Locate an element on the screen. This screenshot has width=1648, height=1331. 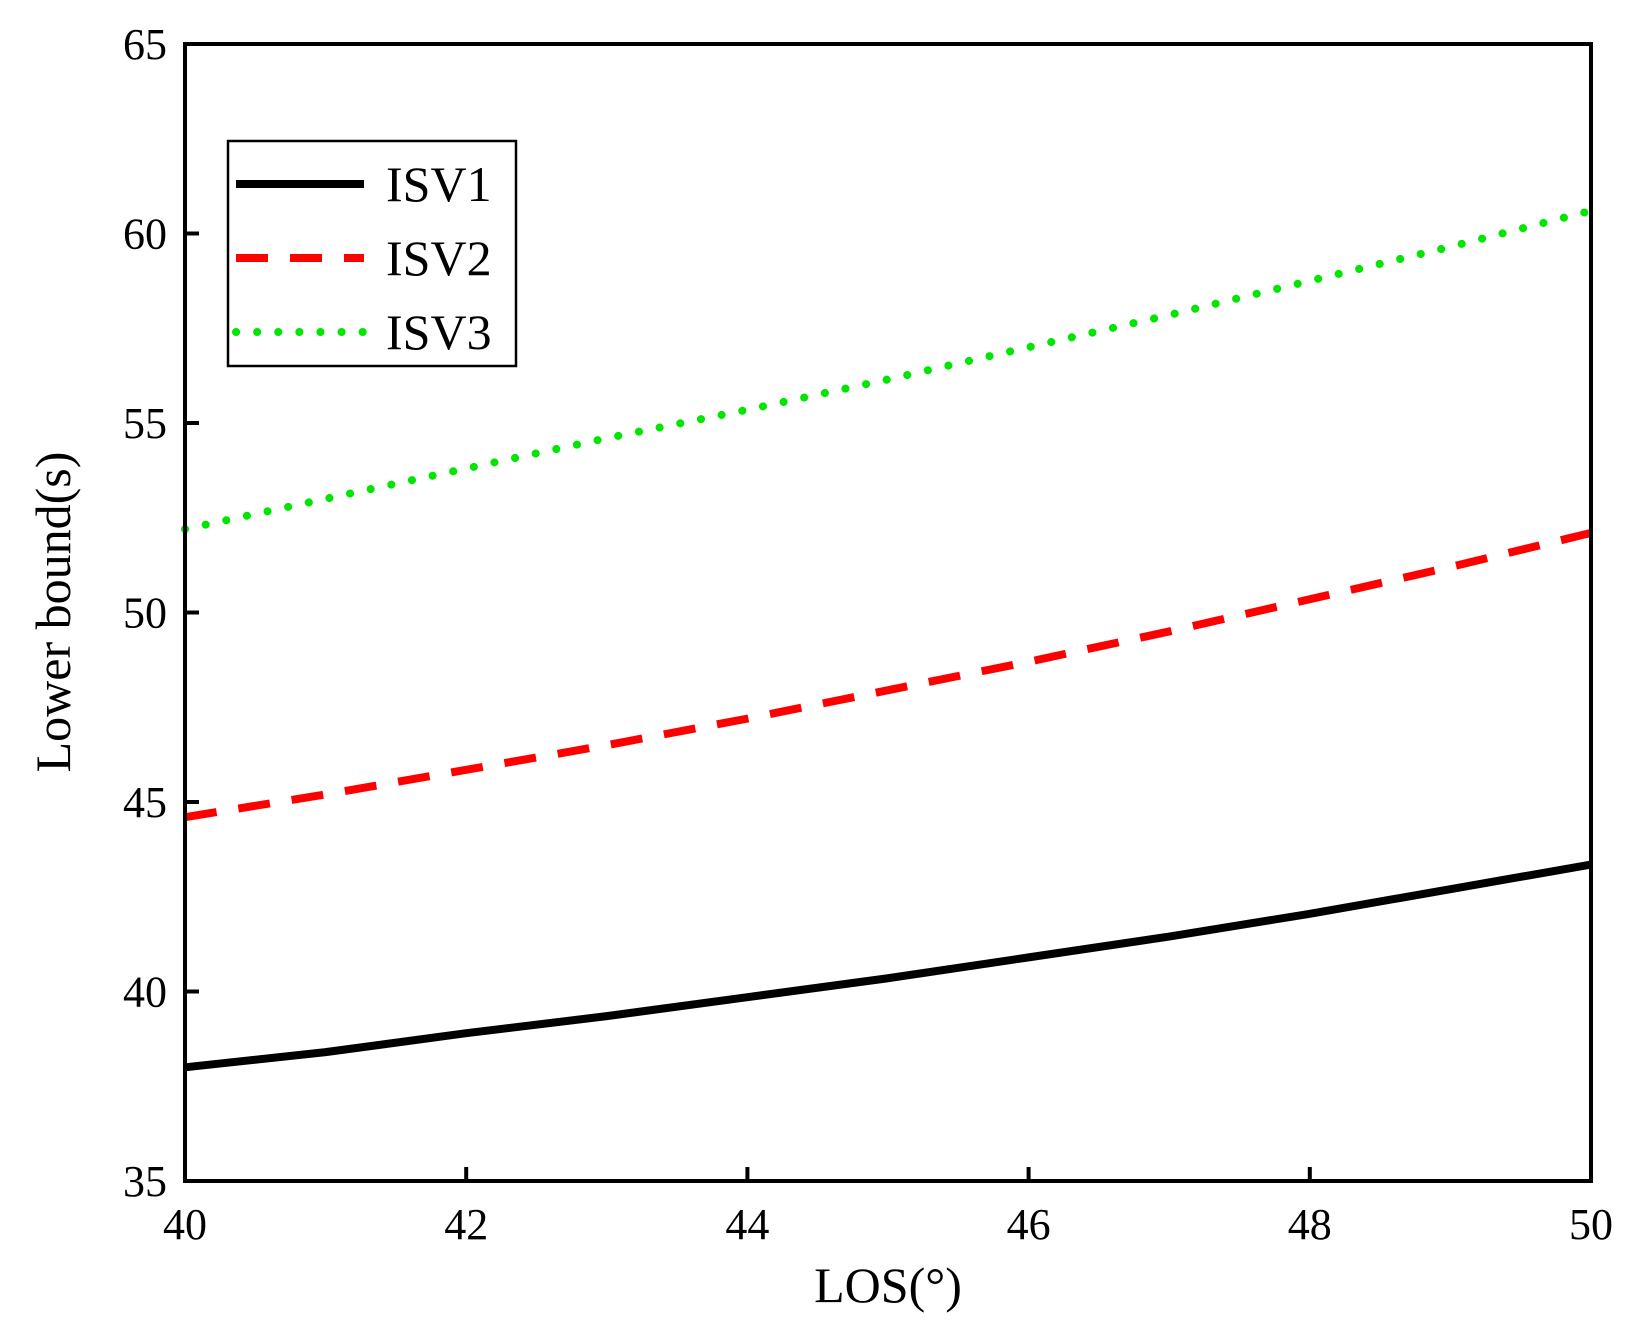
x-tick-label: 40 is located at coordinates (185, 1224).